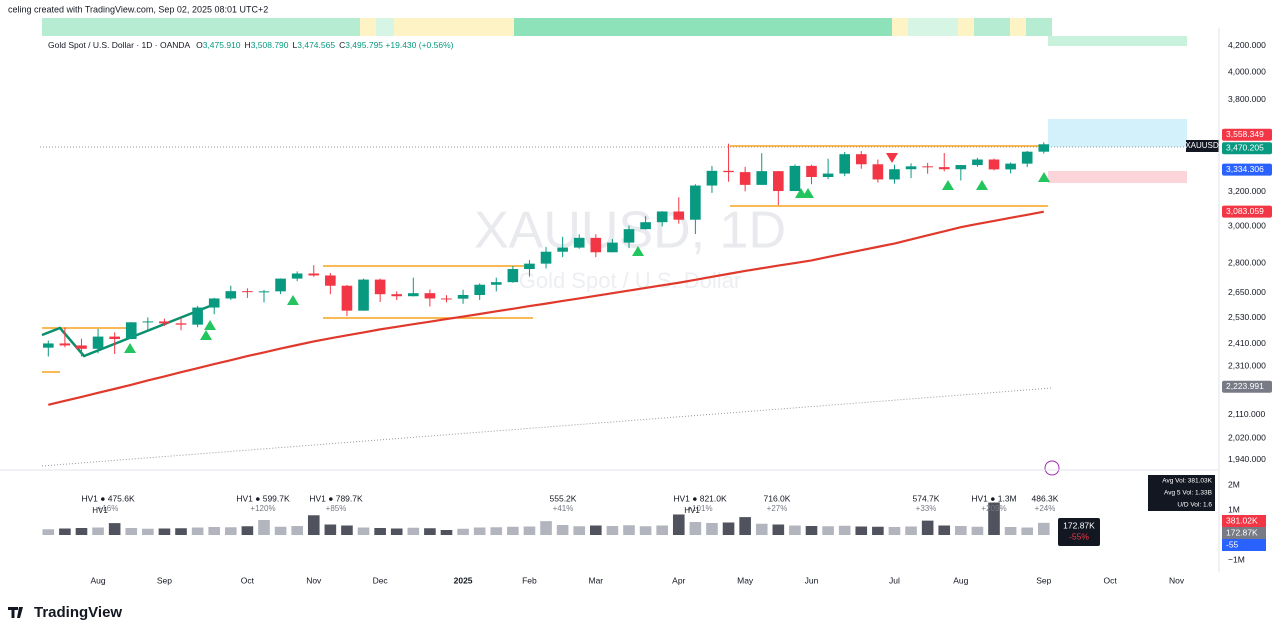 The width and height of the screenshot is (1280, 634). I want to click on volume-annotation: HV1 ● 475.6K, so click(108, 498).